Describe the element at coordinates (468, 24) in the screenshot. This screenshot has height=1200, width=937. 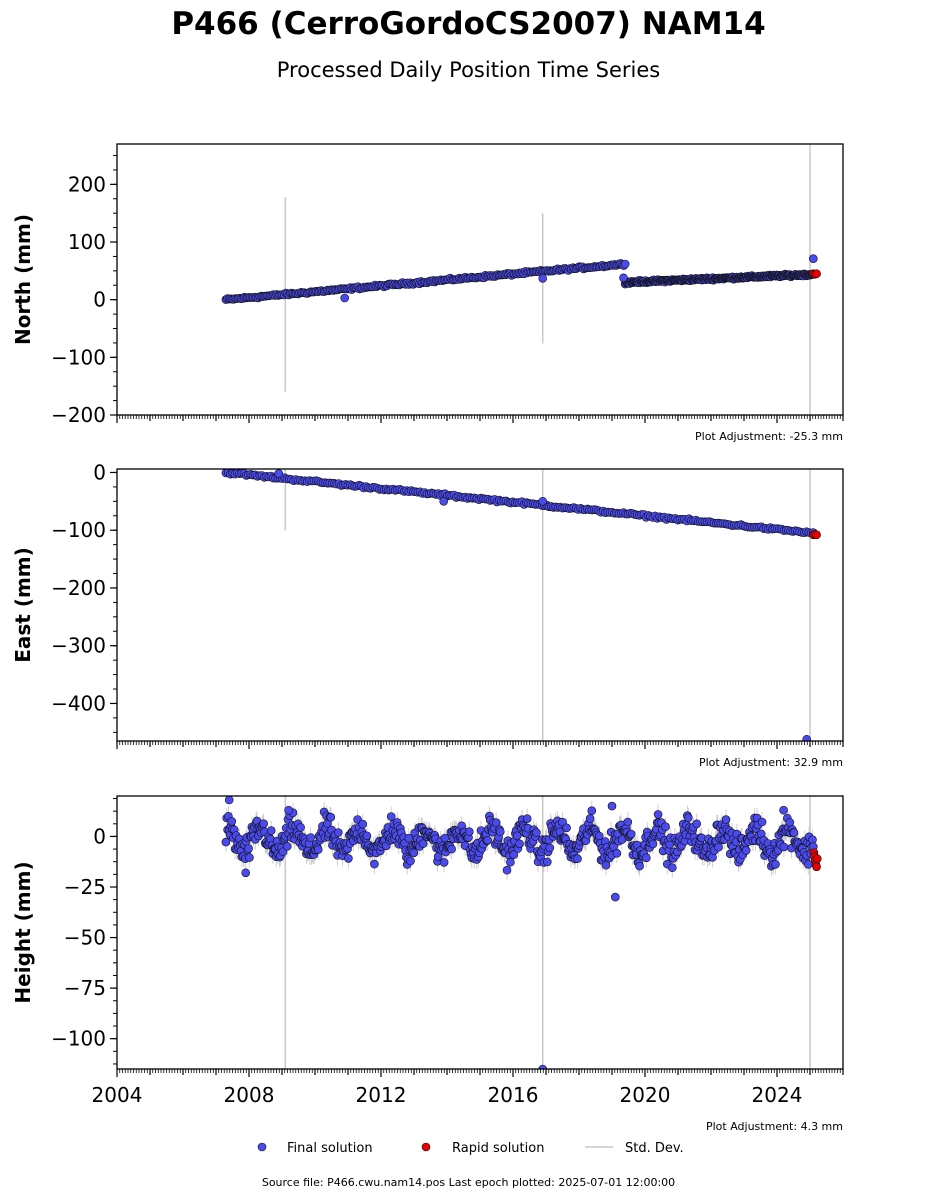
I see `chart-title: P466 (CerroGordoCS2007) NAM14` at that location.